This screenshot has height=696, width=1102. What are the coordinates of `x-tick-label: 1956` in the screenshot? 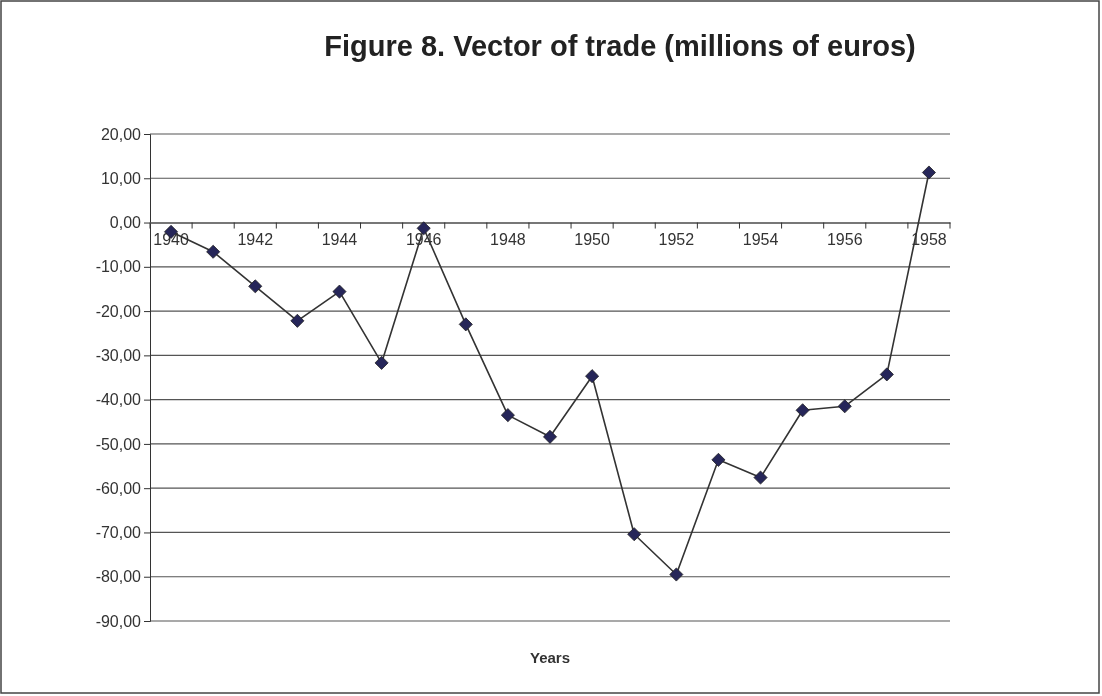 It's located at (844, 239).